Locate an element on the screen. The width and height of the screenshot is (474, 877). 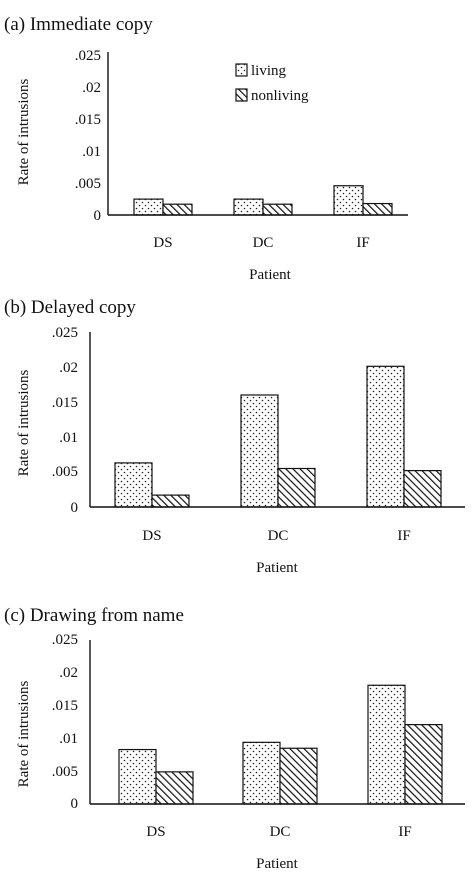
panel-b-title: (b) Delayed copy is located at coordinates (70, 307).